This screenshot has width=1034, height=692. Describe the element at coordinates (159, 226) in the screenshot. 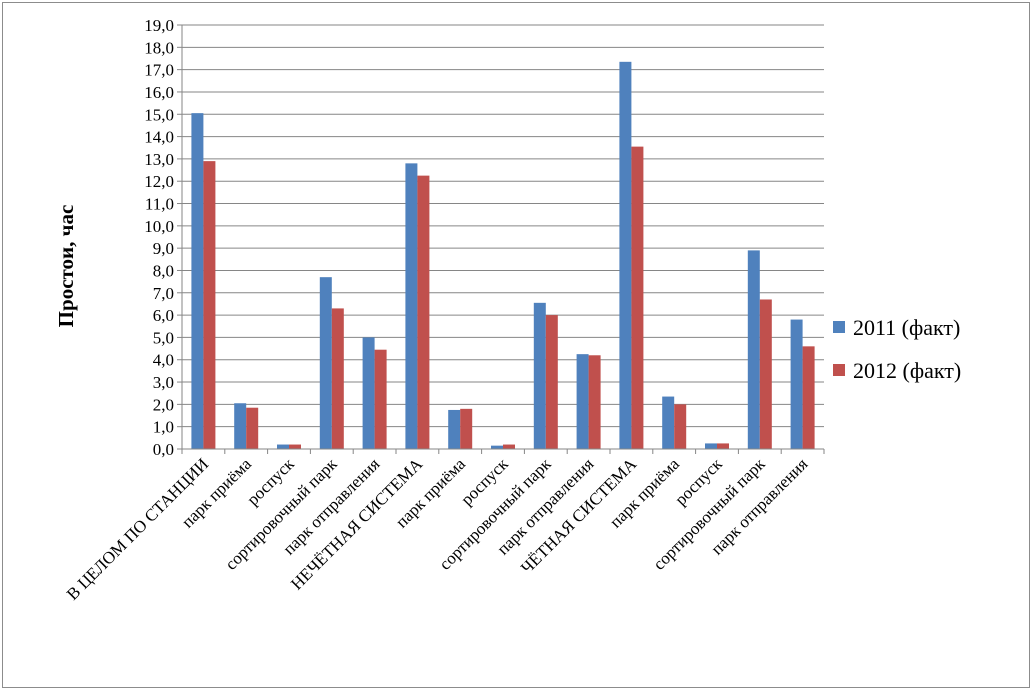

I see `y-tick-label: 10,0` at that location.